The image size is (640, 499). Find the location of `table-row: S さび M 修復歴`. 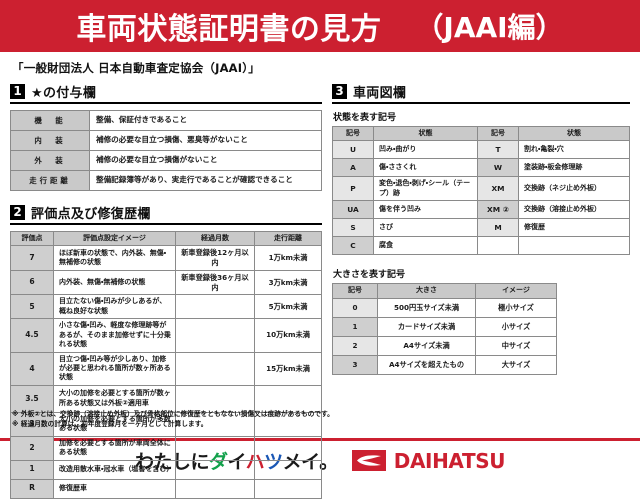

table-row: S さび M 修復歴 is located at coordinates (481, 228).